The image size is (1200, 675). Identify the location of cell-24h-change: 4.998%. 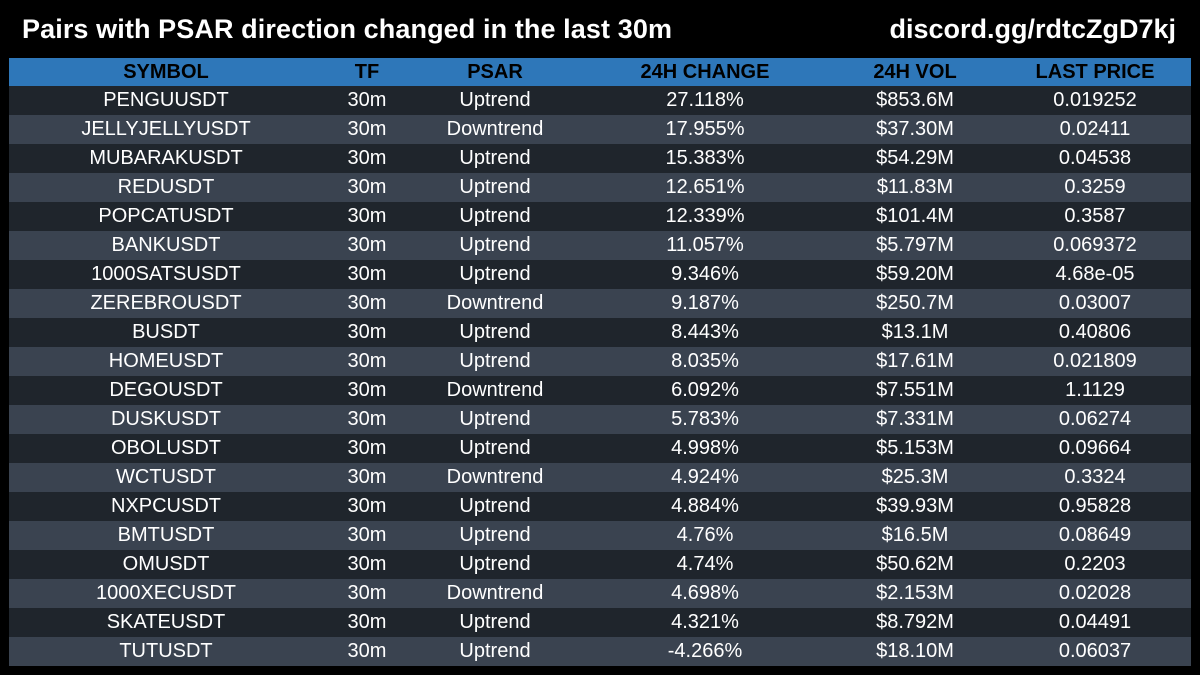
(705, 448).